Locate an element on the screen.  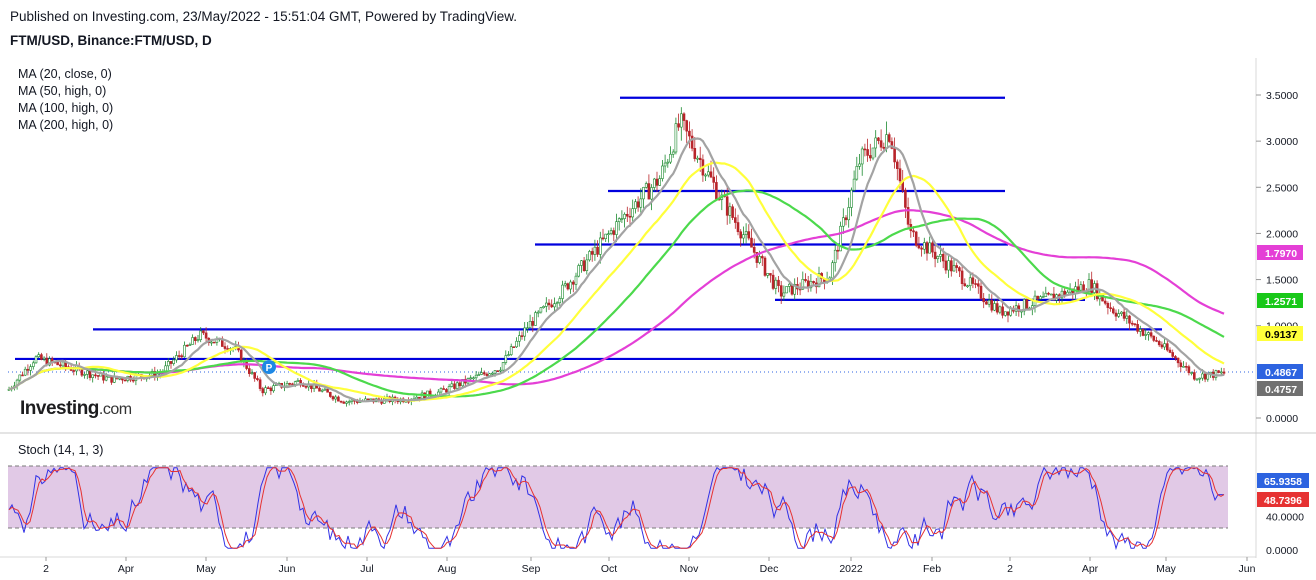
stoch-d-line is located at coordinates (616, 508).